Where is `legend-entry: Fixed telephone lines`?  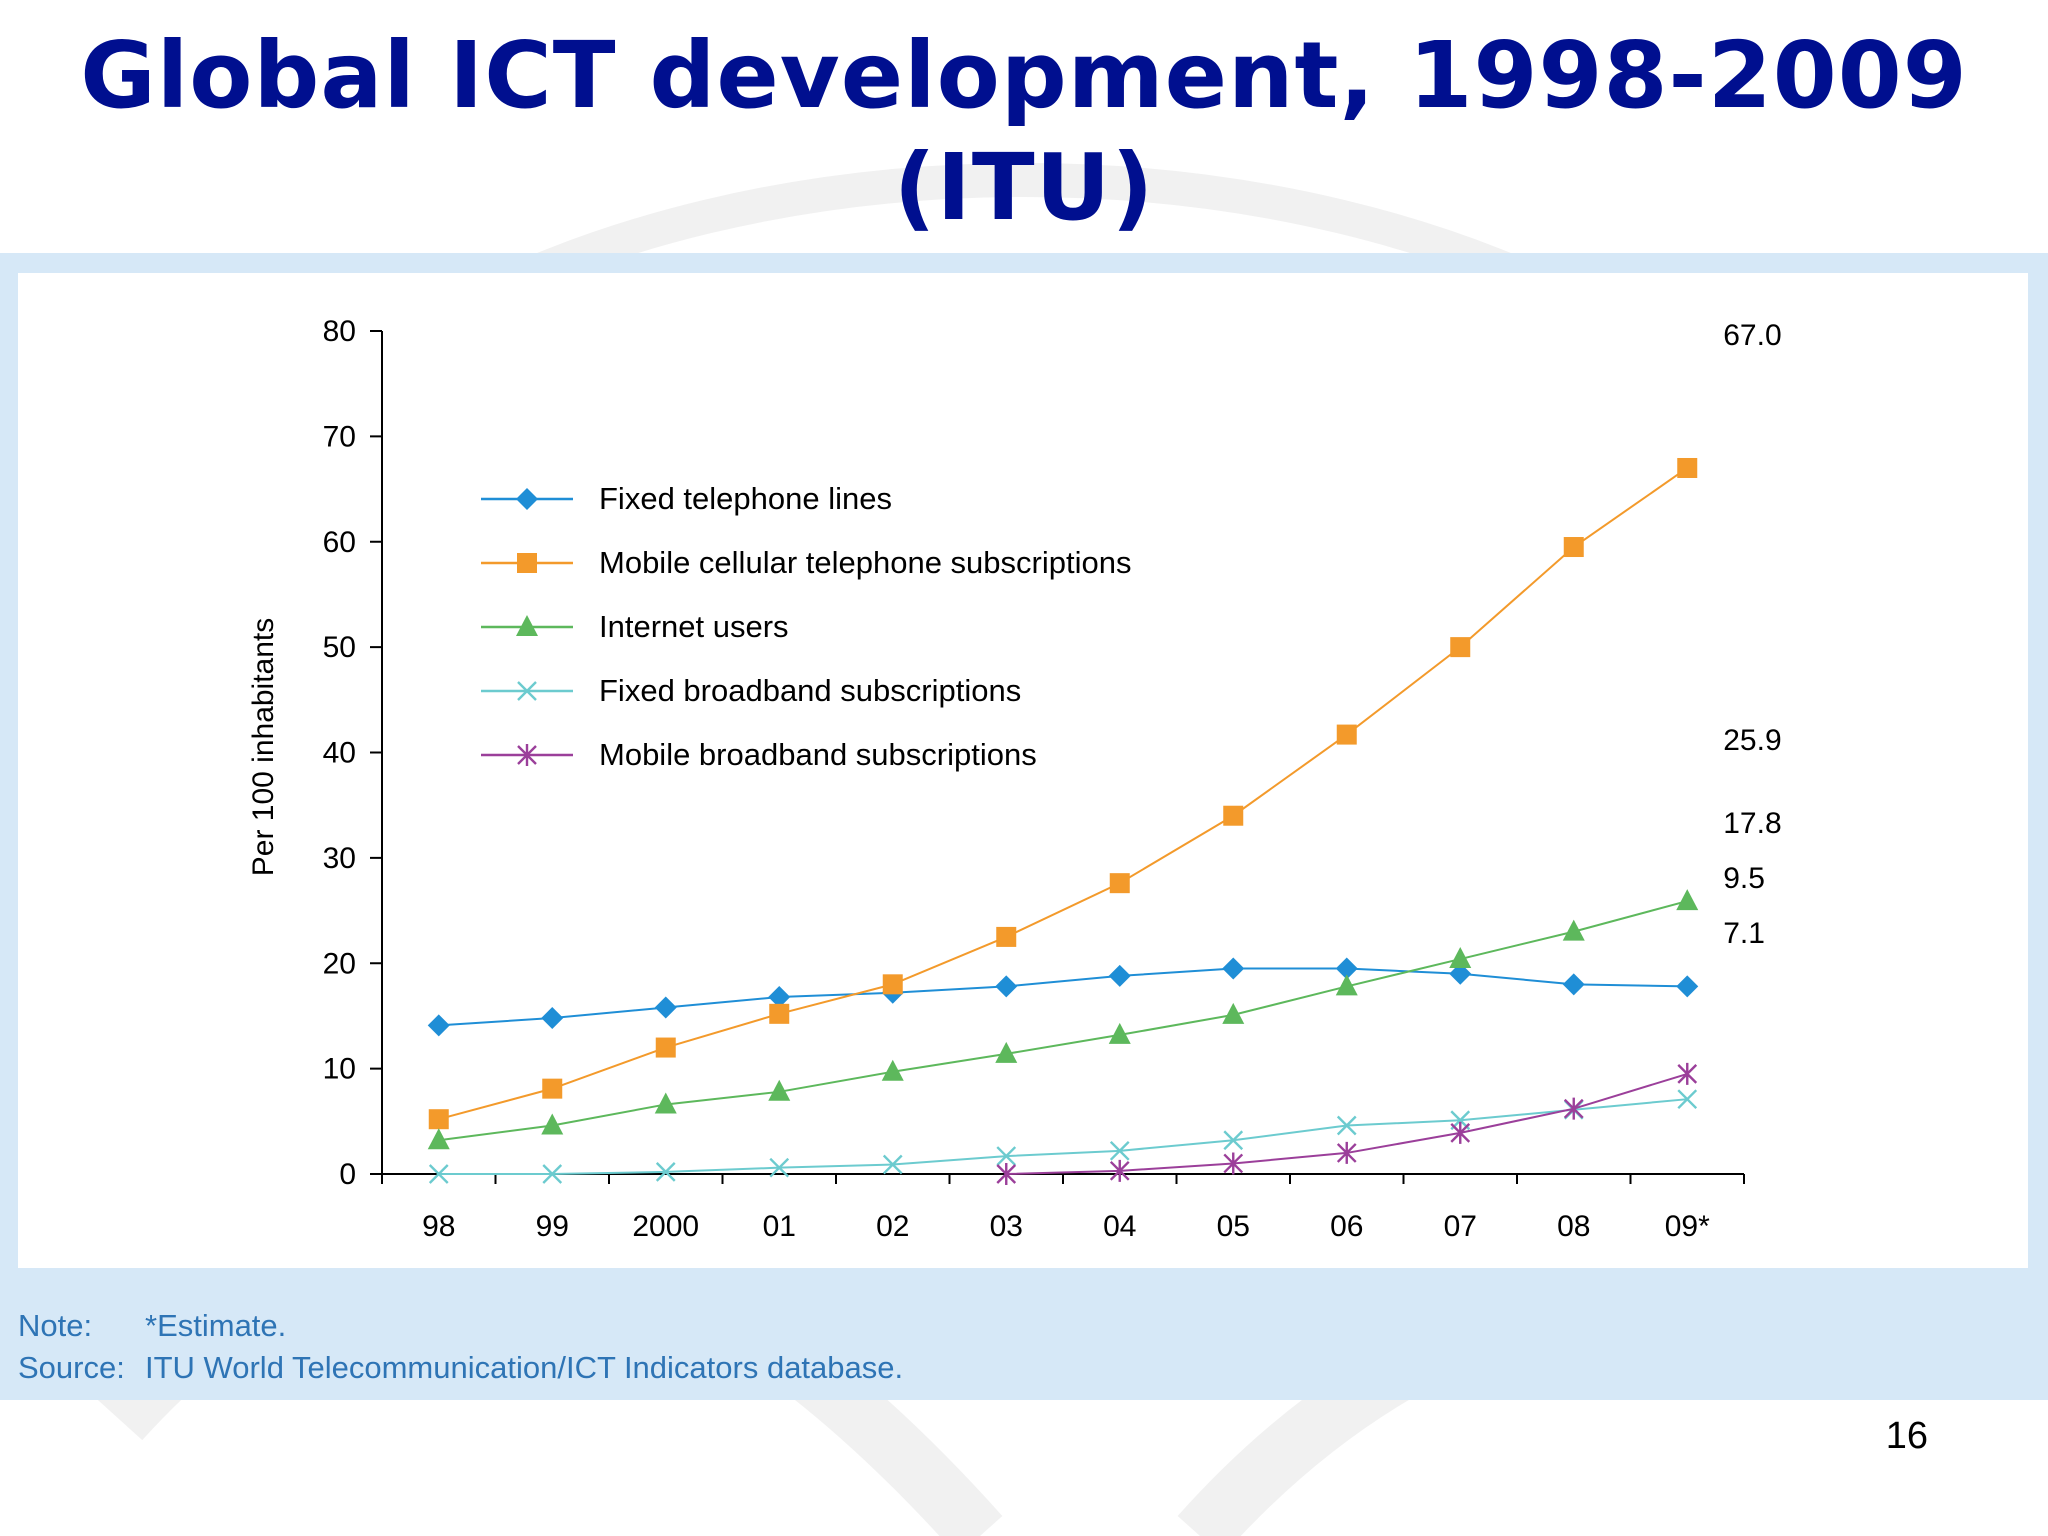 legend-entry: Fixed telephone lines is located at coordinates (686, 498).